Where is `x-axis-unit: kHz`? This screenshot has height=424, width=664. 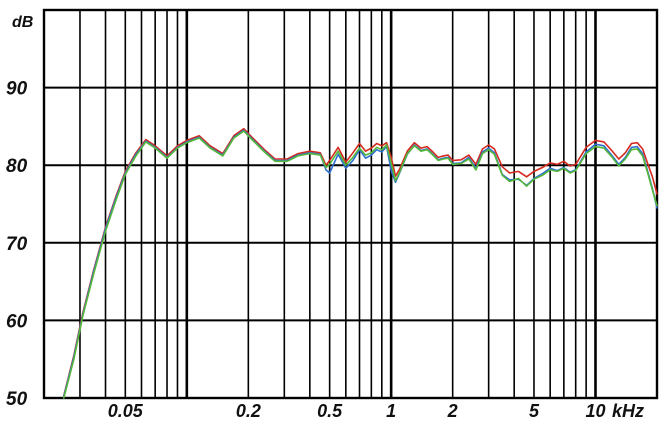 x-axis-unit: kHz is located at coordinates (628, 410).